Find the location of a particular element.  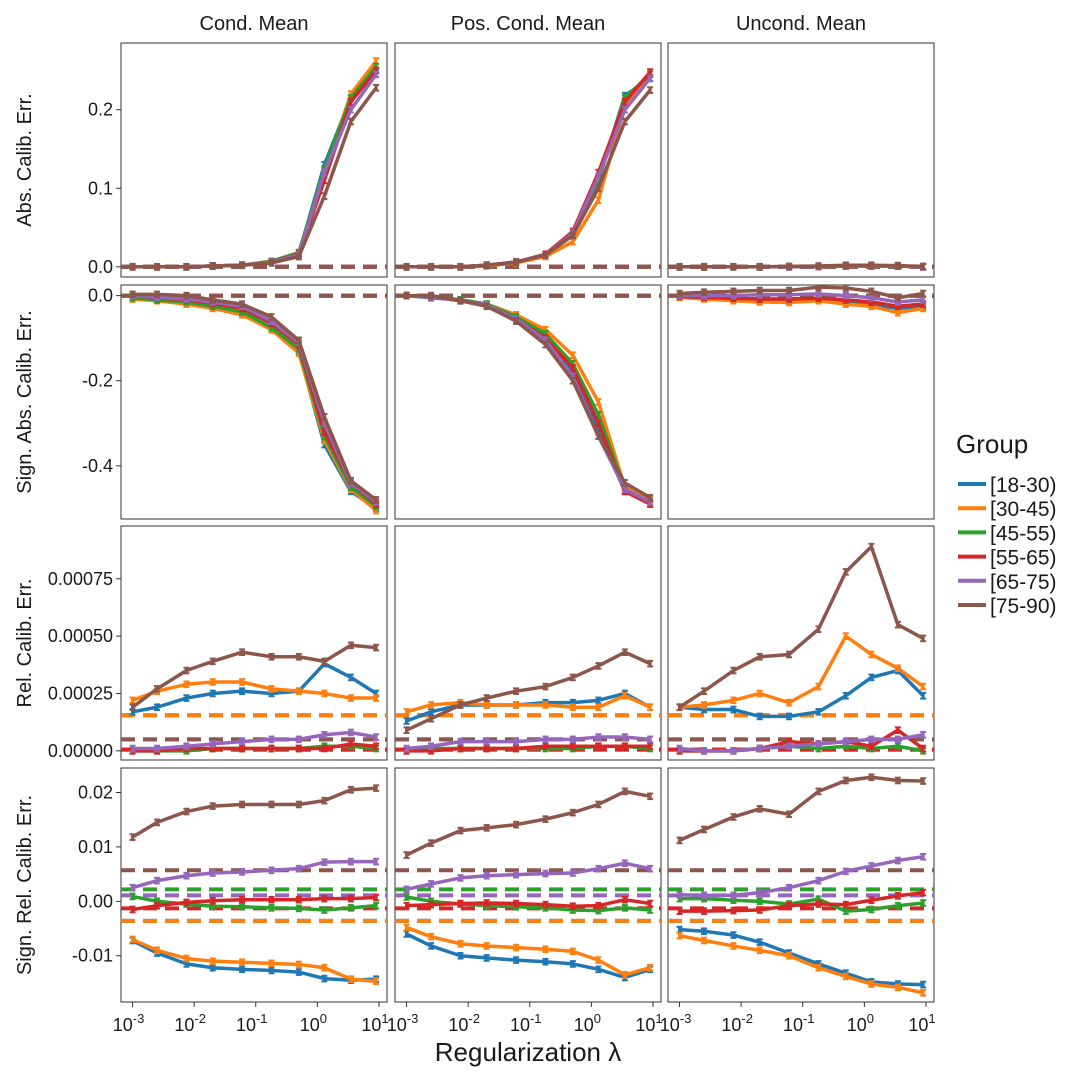

y-tick-label: 0.00000 is located at coordinates (80, 751).